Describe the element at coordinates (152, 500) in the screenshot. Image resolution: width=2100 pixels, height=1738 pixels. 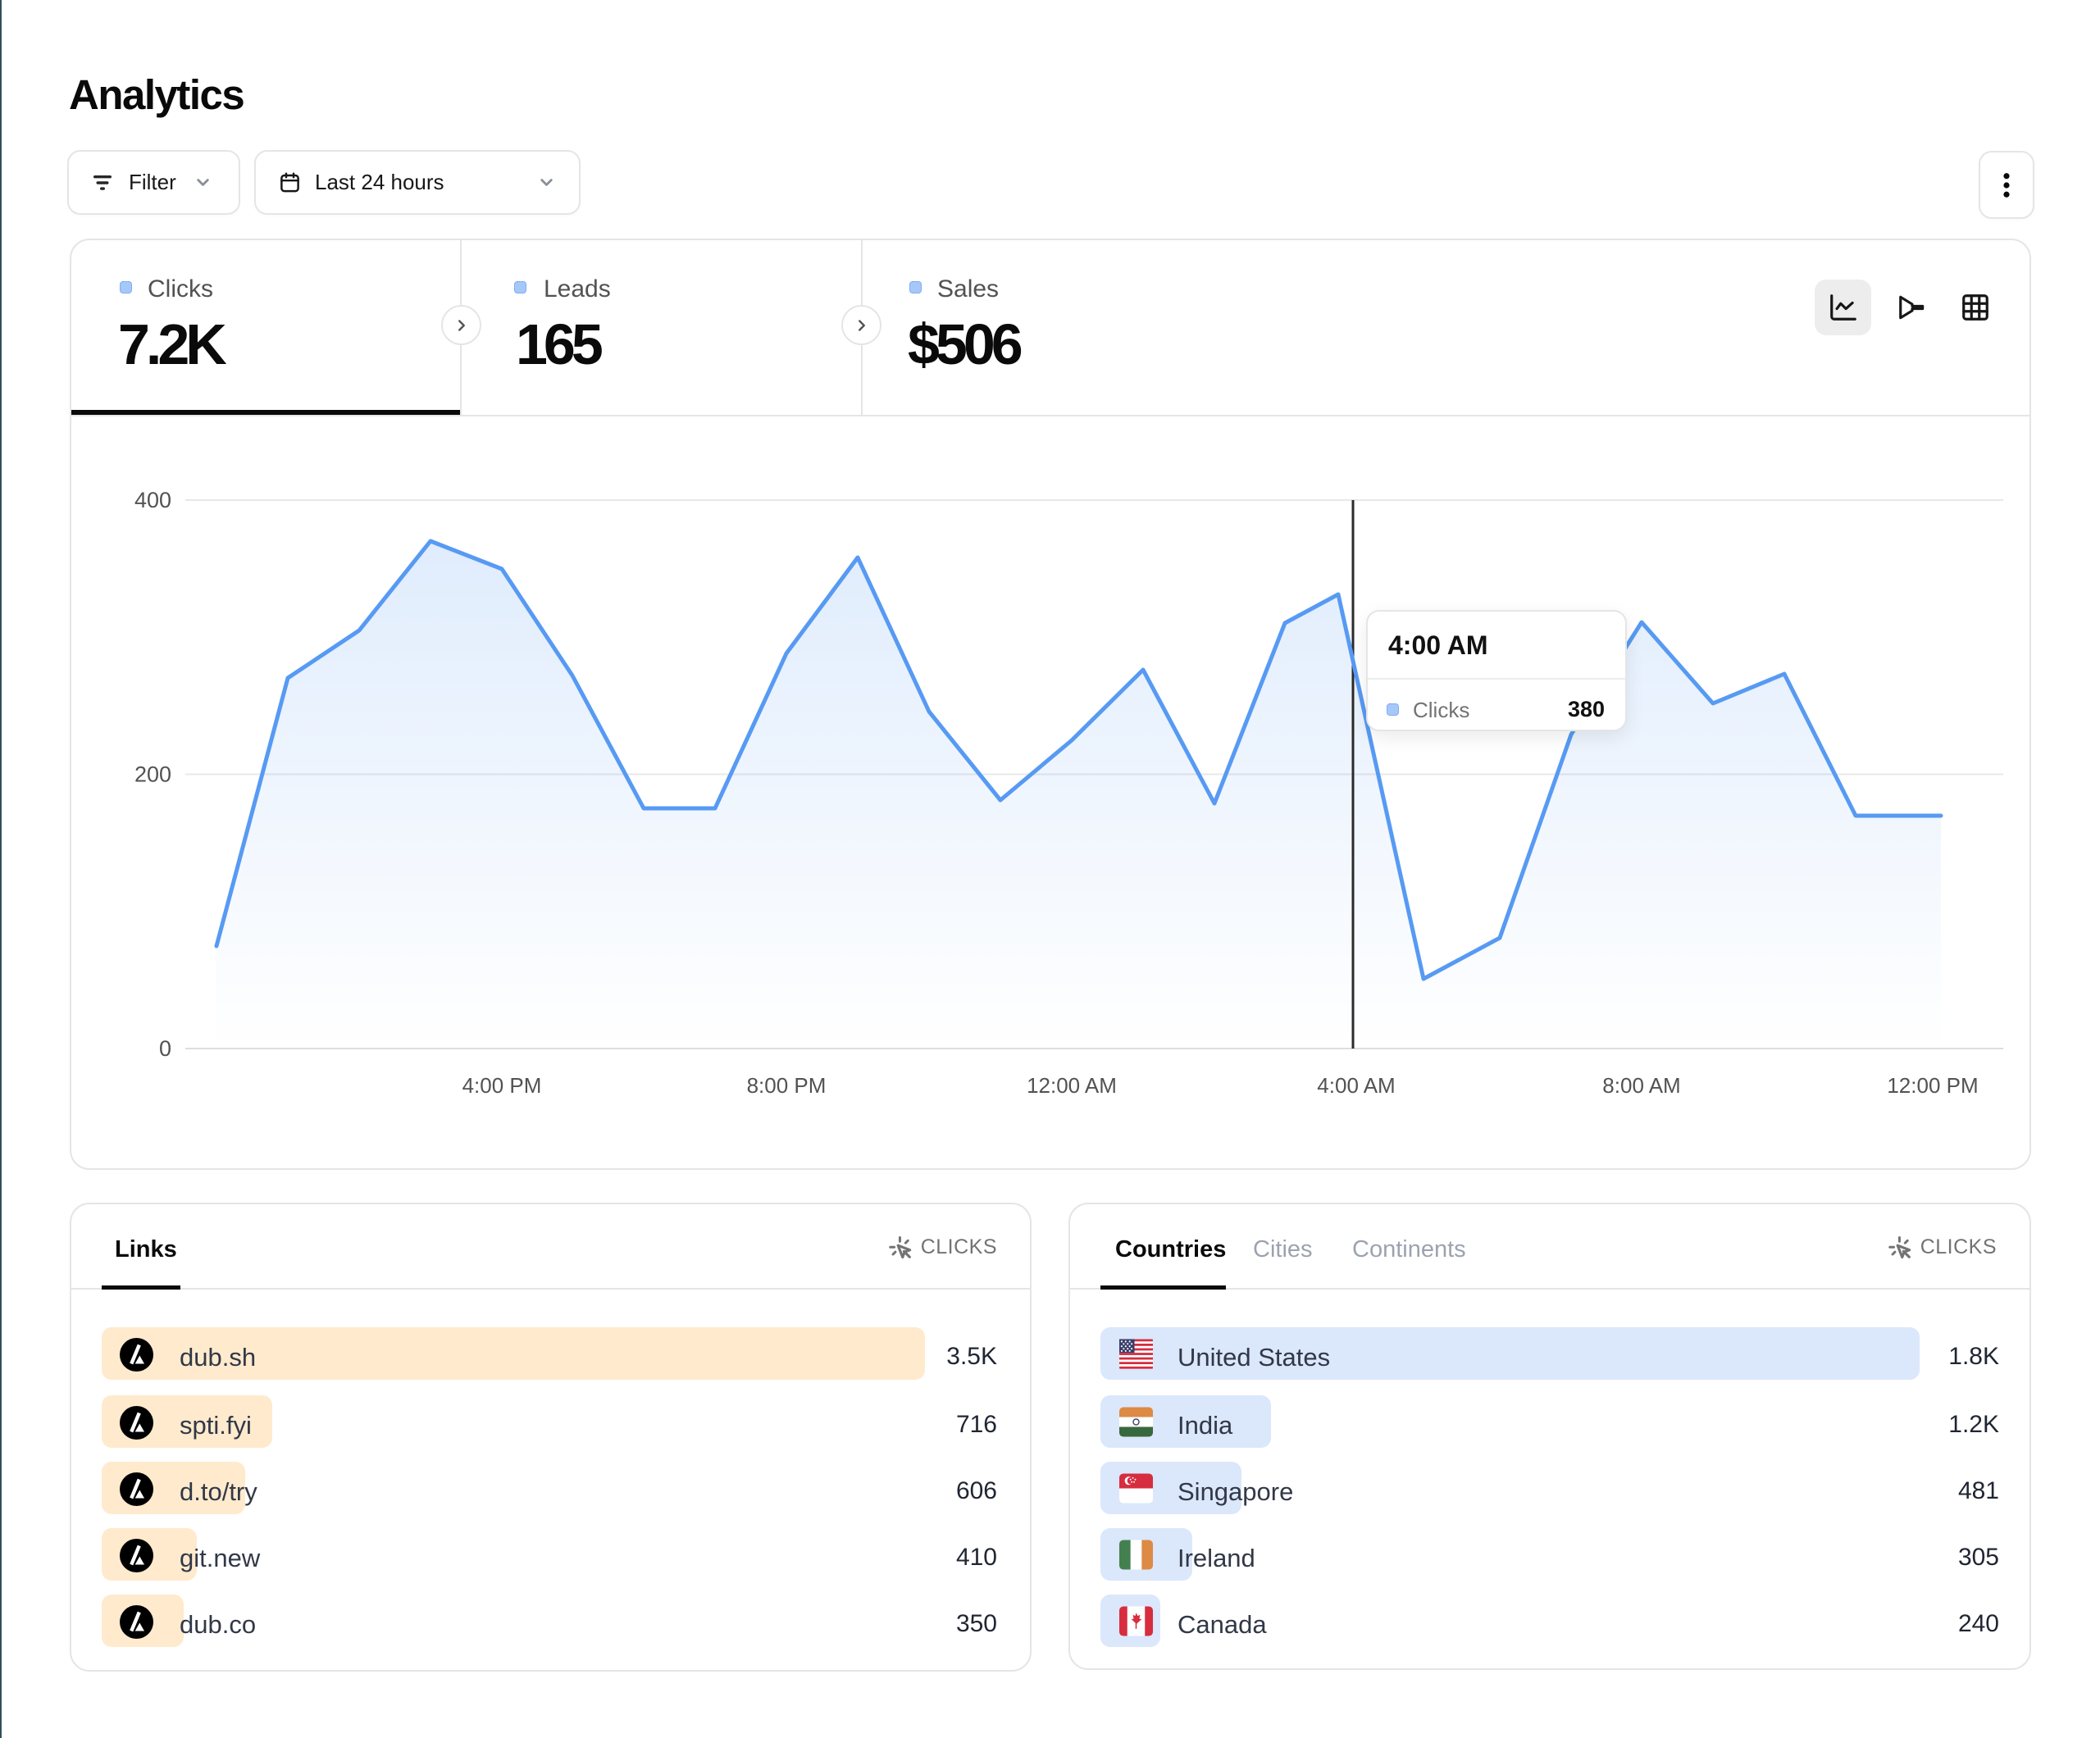
I see `svg-text: 400` at that location.